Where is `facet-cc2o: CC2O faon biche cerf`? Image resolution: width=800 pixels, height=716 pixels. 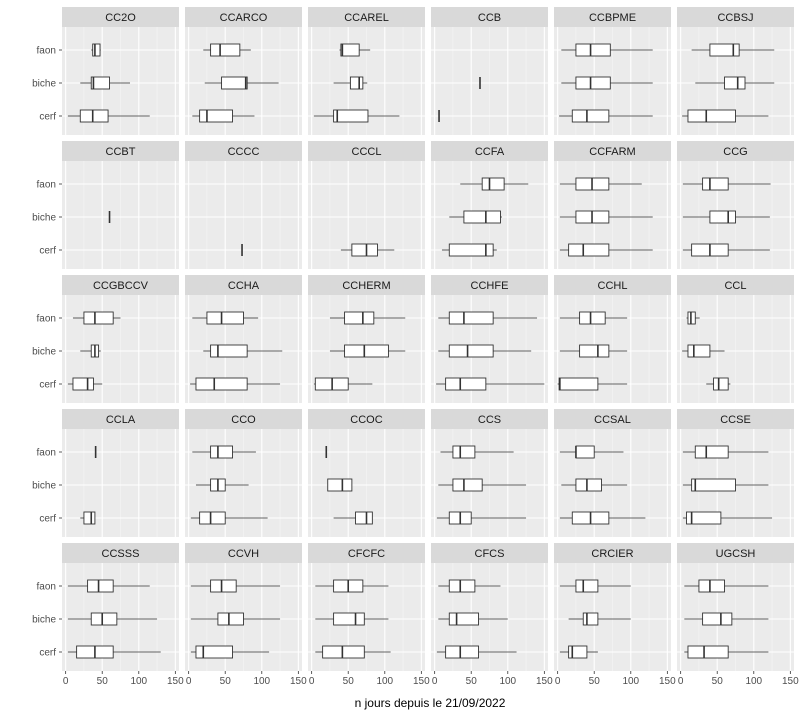
facet-cc2o: CC2O faon biche cerf is located at coordinates (105, 71).